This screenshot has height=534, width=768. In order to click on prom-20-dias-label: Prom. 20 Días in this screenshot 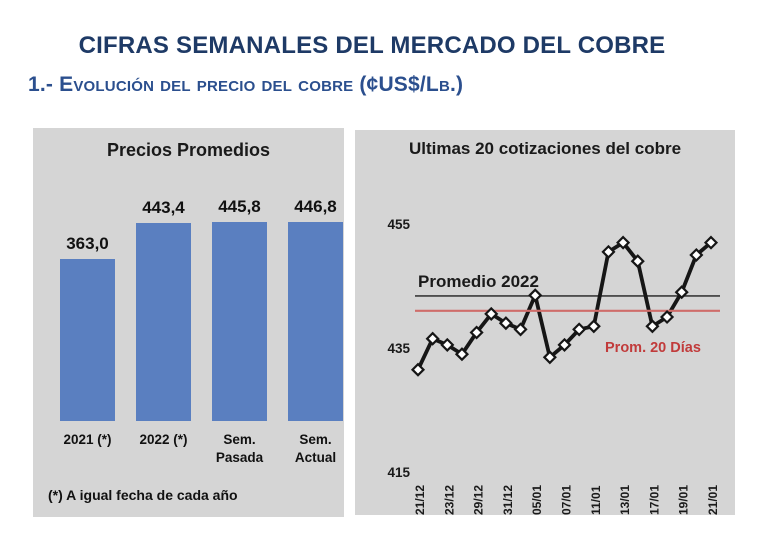, I will do `click(653, 348)`.